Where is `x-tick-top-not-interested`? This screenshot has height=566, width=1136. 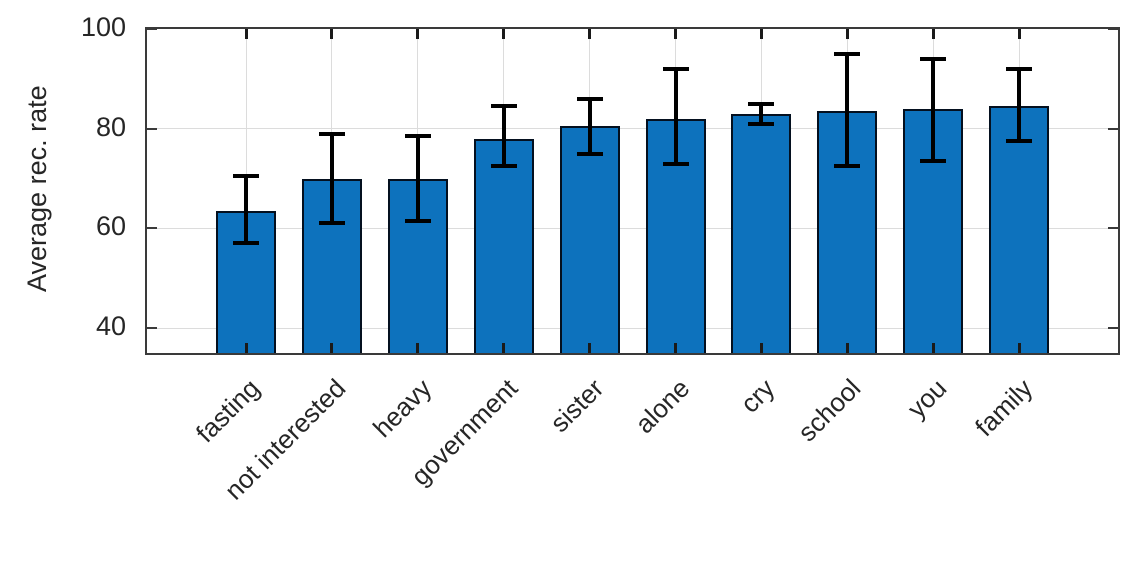 x-tick-top-not-interested is located at coordinates (332, 34).